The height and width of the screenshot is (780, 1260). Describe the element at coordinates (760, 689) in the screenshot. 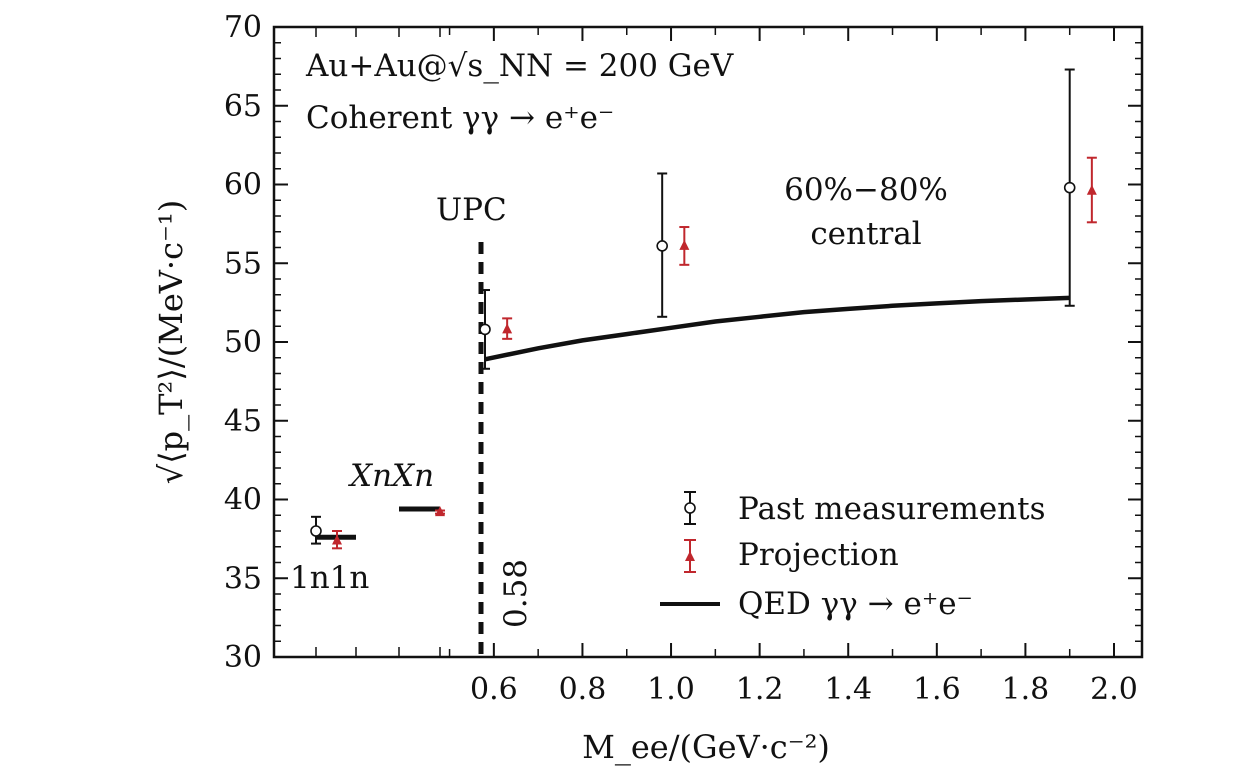

I see `x-tick-label: 1.2` at that location.